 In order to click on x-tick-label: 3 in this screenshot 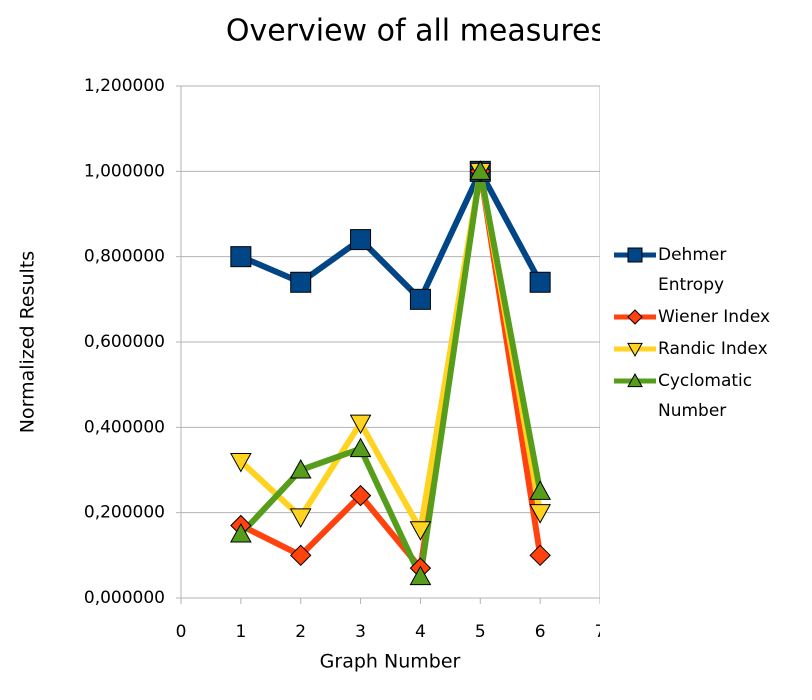, I will do `click(360, 632)`.